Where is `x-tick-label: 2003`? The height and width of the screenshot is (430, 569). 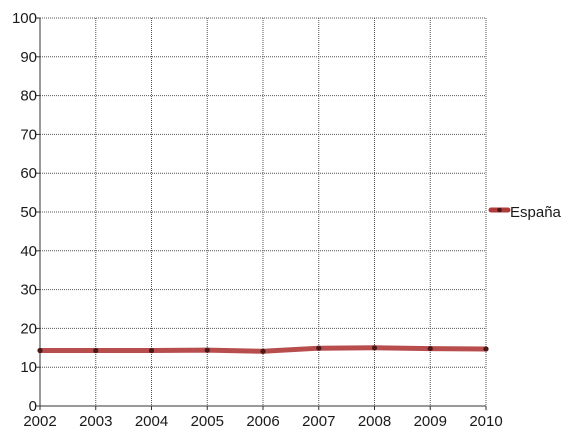 x-tick-label: 2003 is located at coordinates (95, 421).